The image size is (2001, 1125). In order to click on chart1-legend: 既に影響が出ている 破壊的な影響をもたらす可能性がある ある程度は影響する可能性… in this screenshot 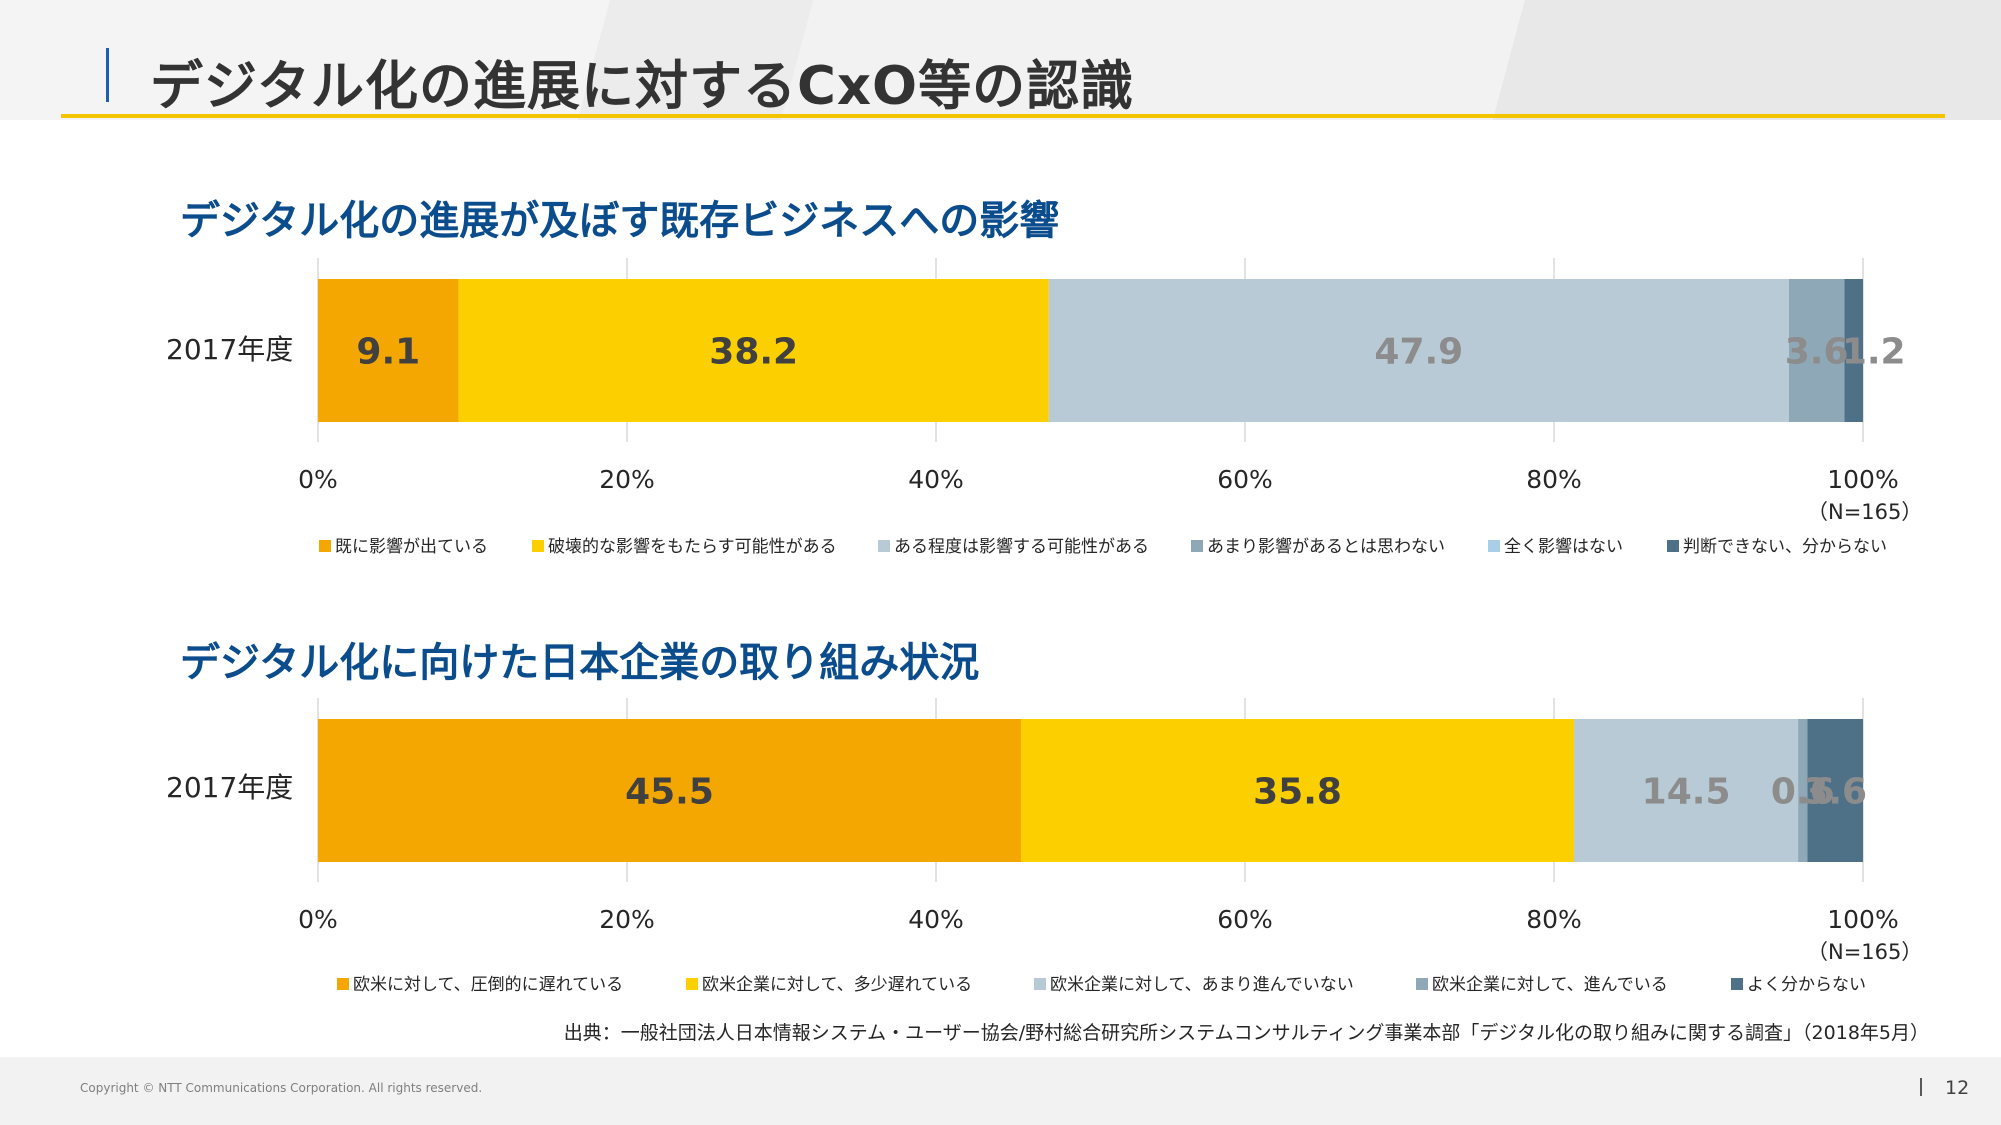, I will do `click(1000, 544)`.